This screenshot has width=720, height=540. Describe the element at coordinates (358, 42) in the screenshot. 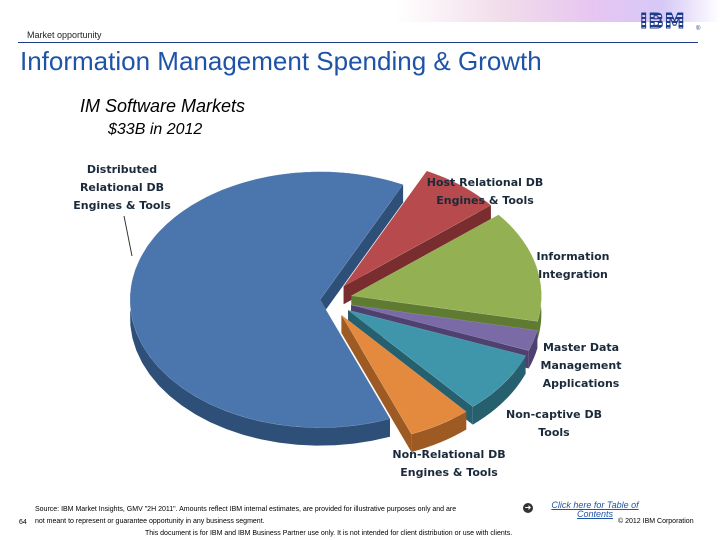

I see `header-rule` at that location.